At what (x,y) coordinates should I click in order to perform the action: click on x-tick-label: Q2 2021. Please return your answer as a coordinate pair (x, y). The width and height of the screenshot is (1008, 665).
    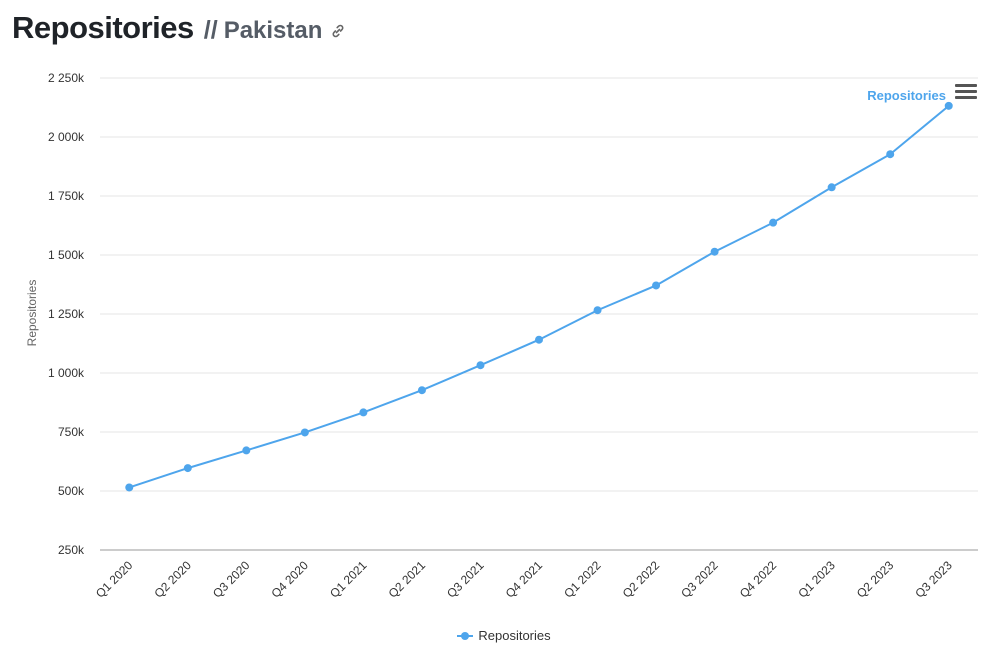
    Looking at the image, I should click on (407, 579).